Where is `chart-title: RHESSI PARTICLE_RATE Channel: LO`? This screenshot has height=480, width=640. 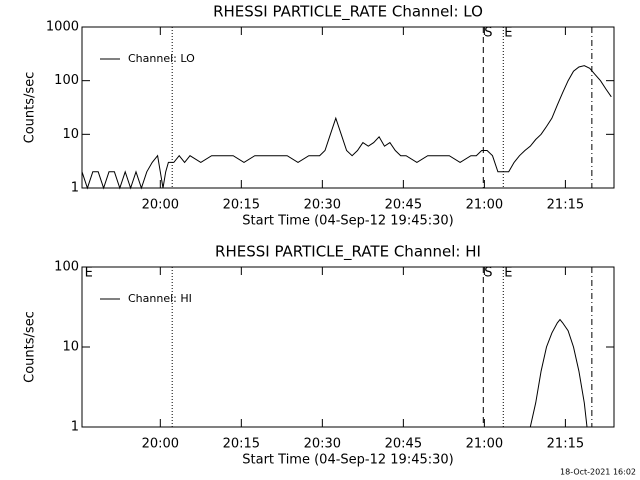 chart-title: RHESSI PARTICLE_RATE Channel: LO is located at coordinates (348, 12).